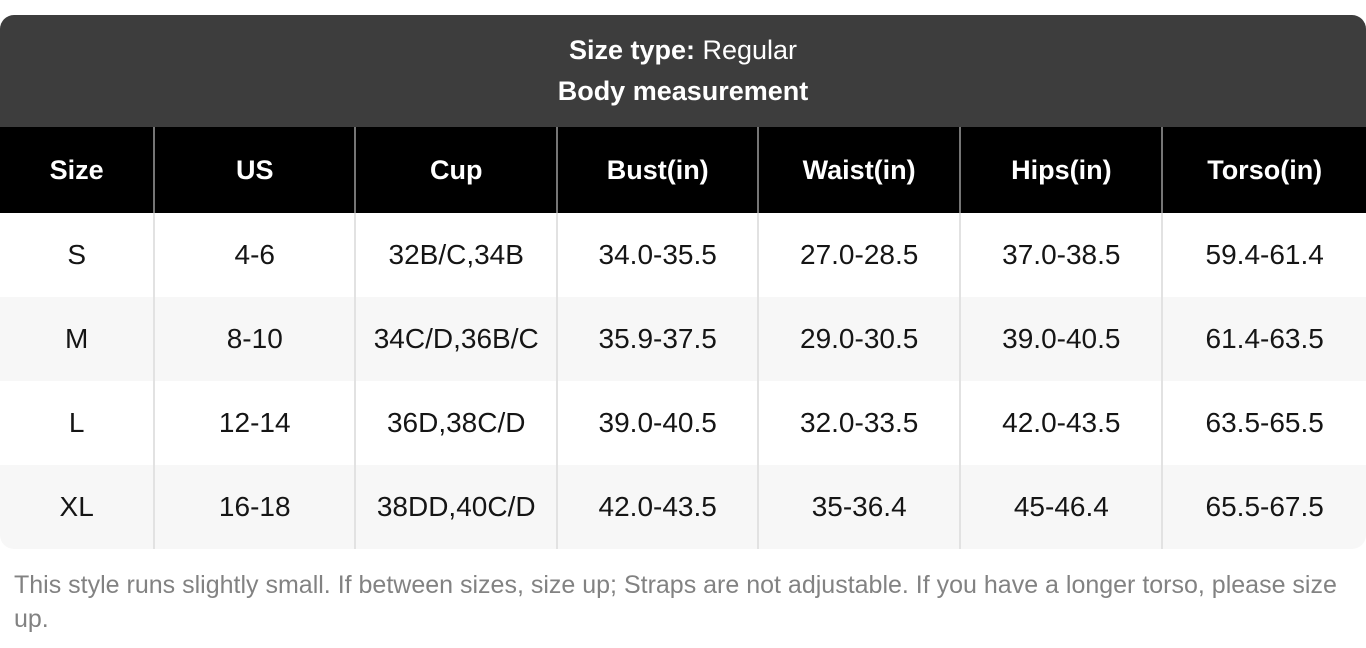 The image size is (1366, 648). I want to click on waist-cell: 29.0-30.5, so click(859, 339).